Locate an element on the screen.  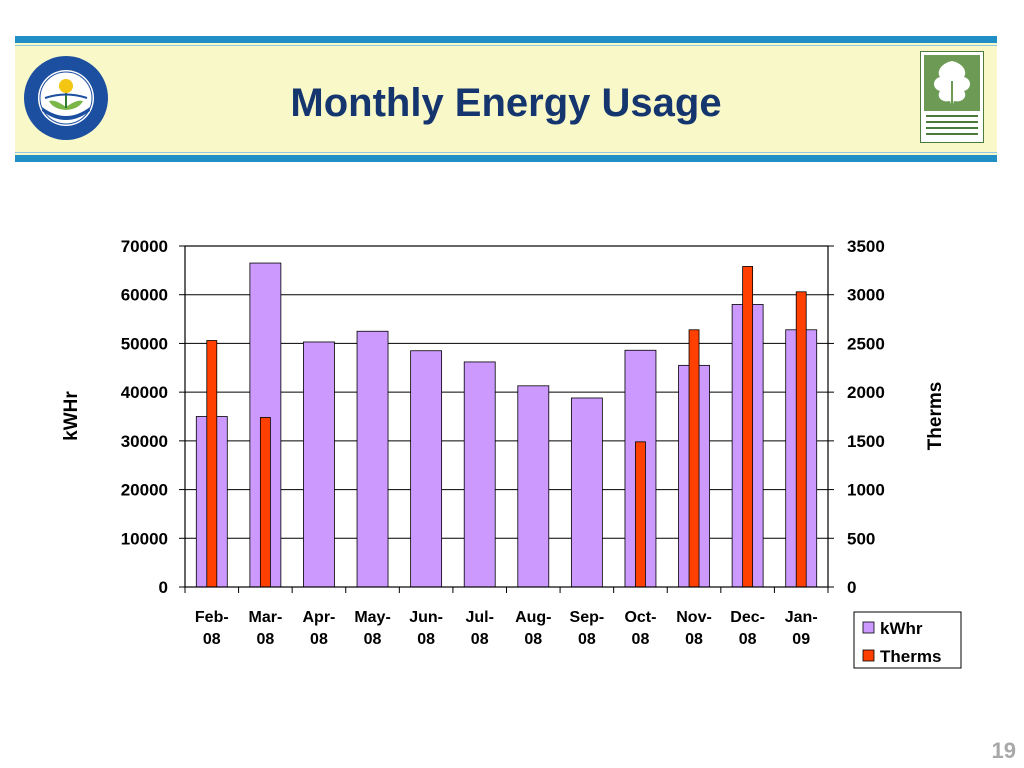
y-tick-label-left: 70000 is located at coordinates (144, 246).